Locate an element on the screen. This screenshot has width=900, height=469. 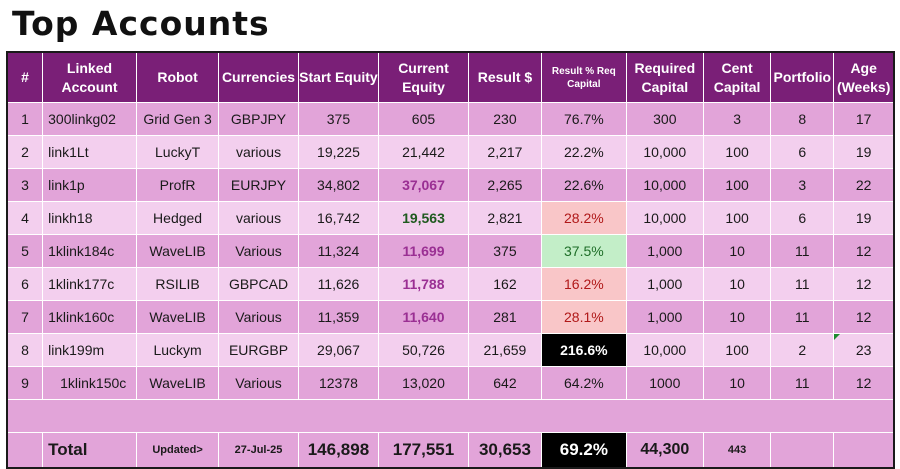
start-equity: 375 is located at coordinates (338, 119).